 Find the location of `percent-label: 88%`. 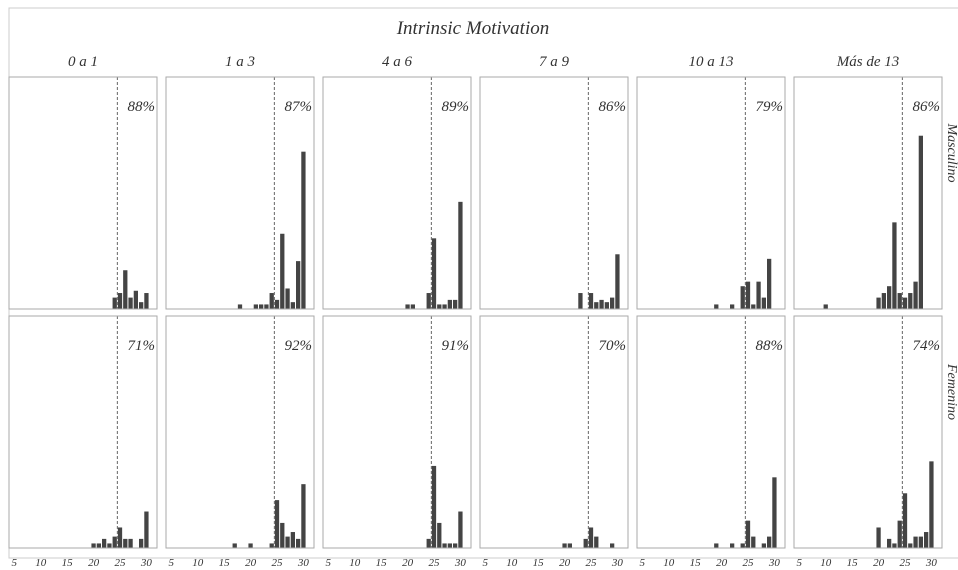

percent-label: 88% is located at coordinates (770, 346).